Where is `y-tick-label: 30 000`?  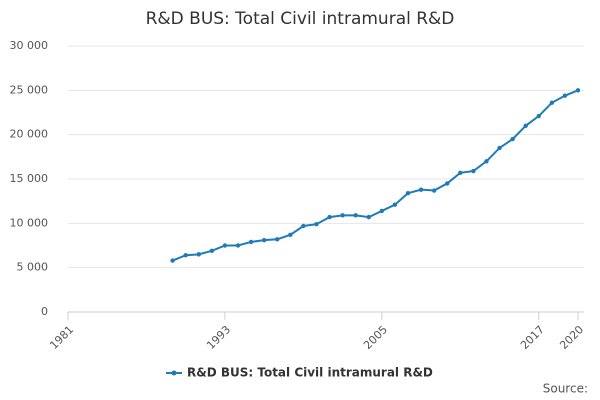 y-tick-label: 30 000 is located at coordinates (29, 45).